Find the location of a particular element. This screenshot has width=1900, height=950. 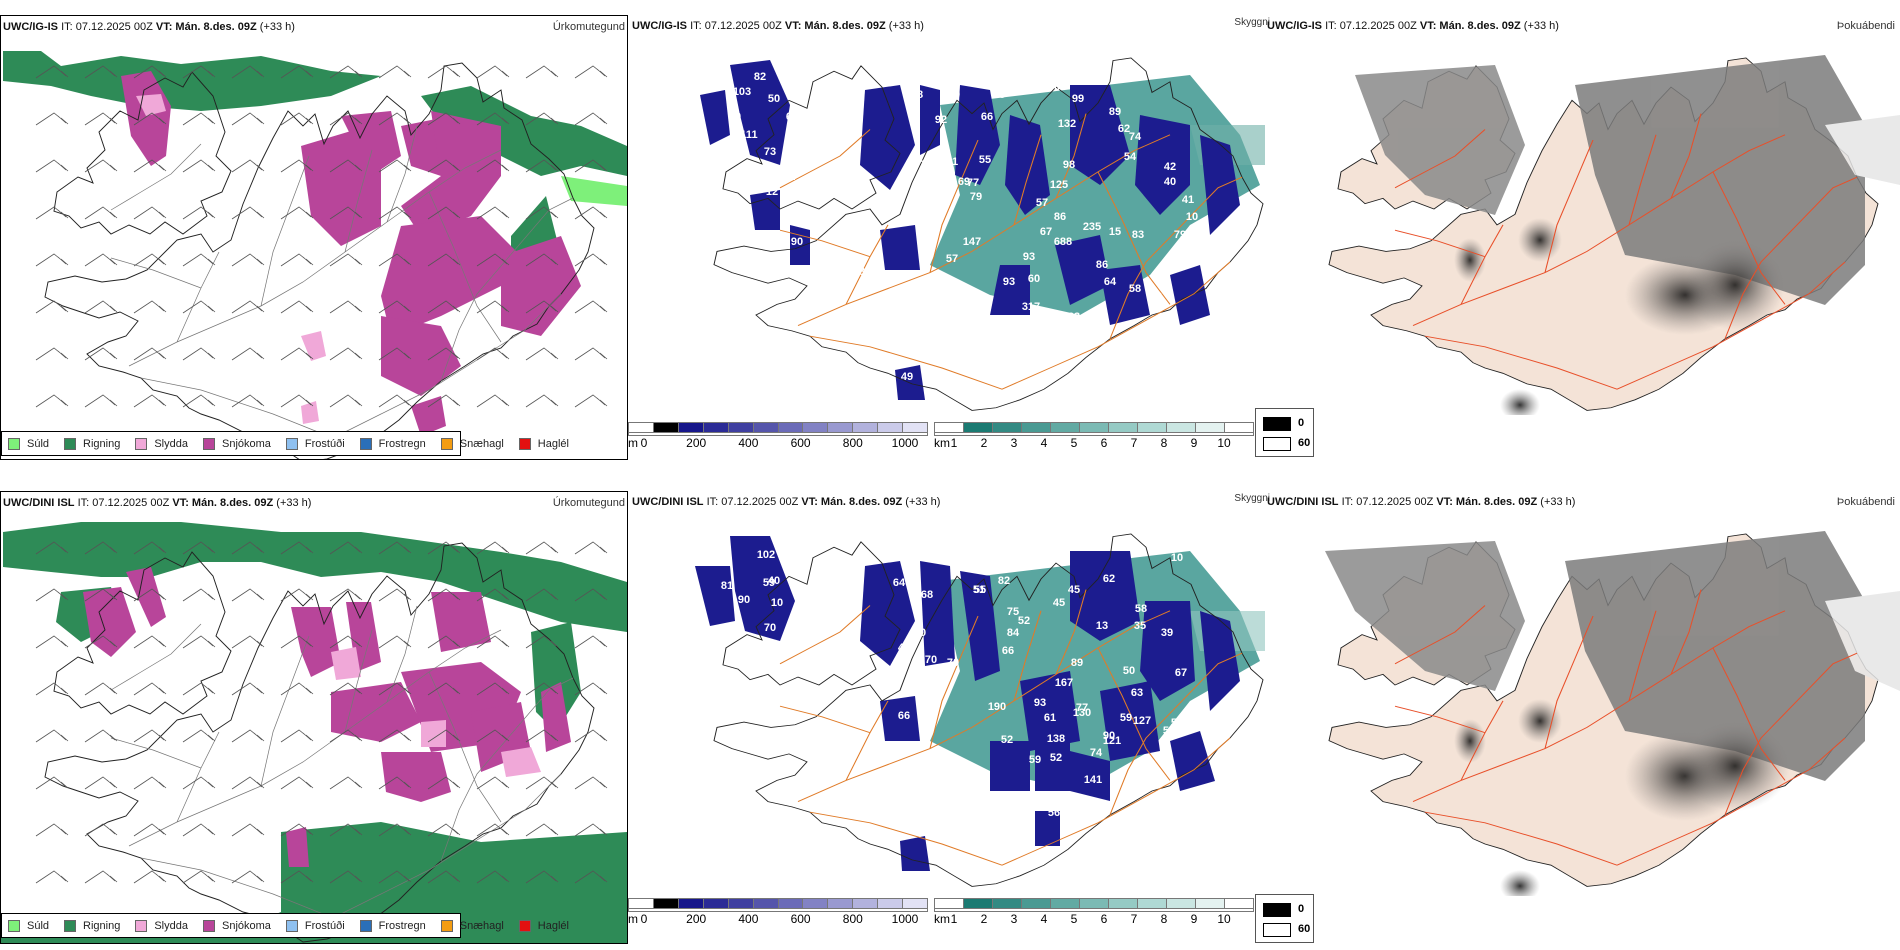

wind-barbs is located at coordinates (321, 236).